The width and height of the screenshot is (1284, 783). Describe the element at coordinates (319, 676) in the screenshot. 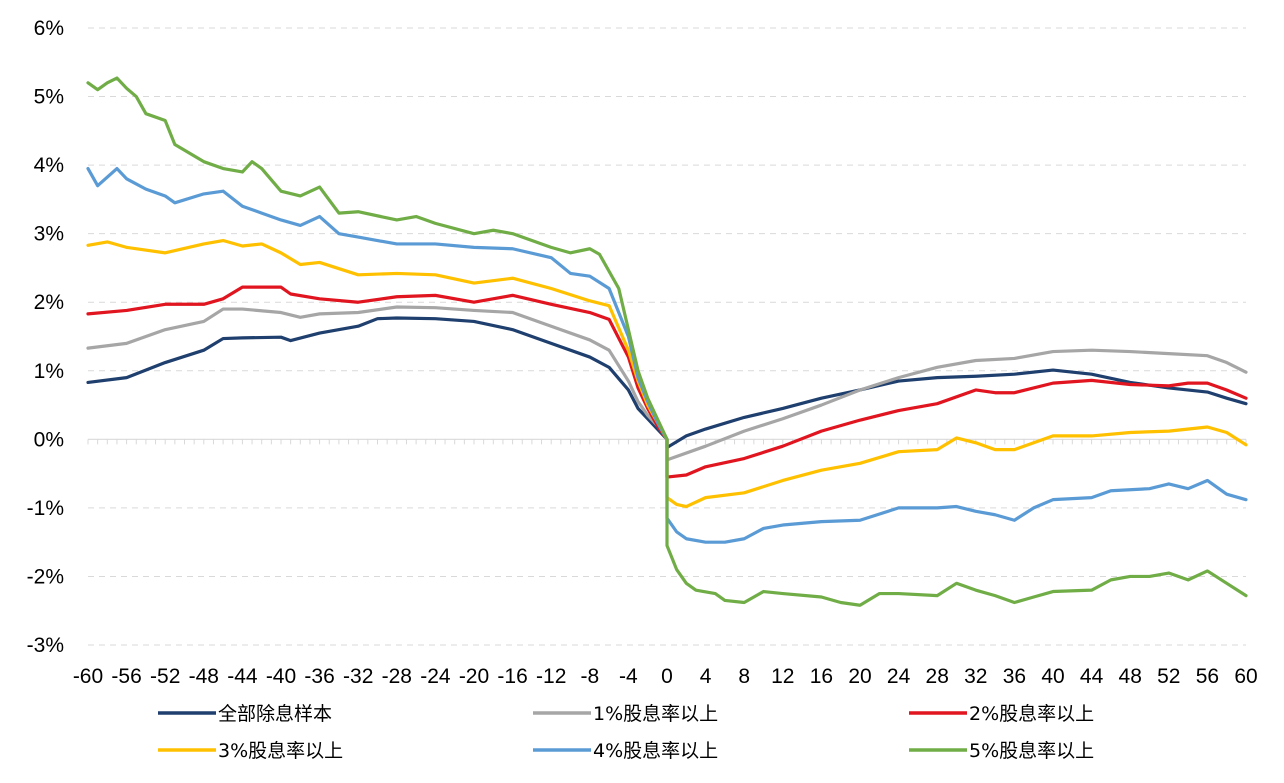

I see `x-tick-label: -36` at that location.